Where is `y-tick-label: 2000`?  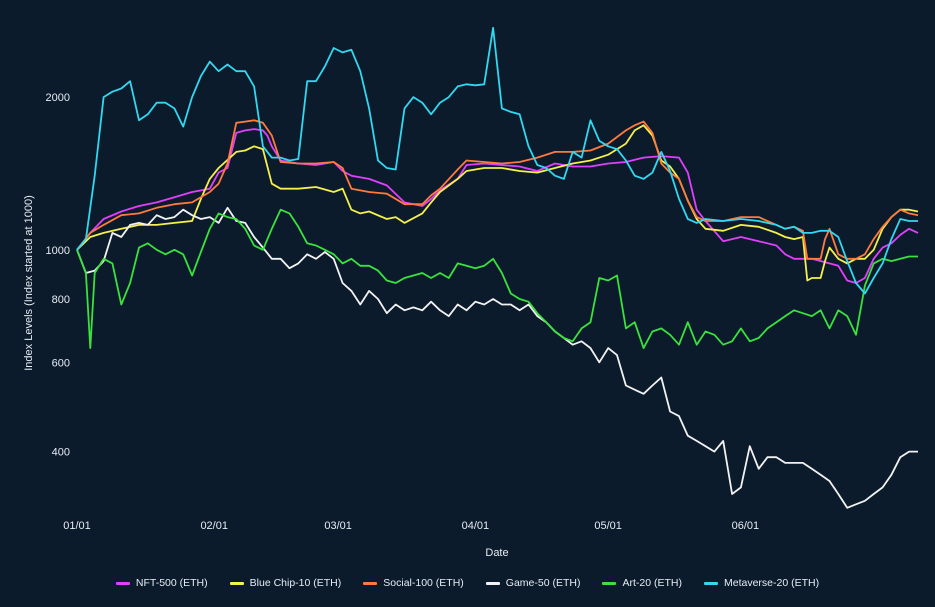 y-tick-label: 2000 is located at coordinates (58, 98).